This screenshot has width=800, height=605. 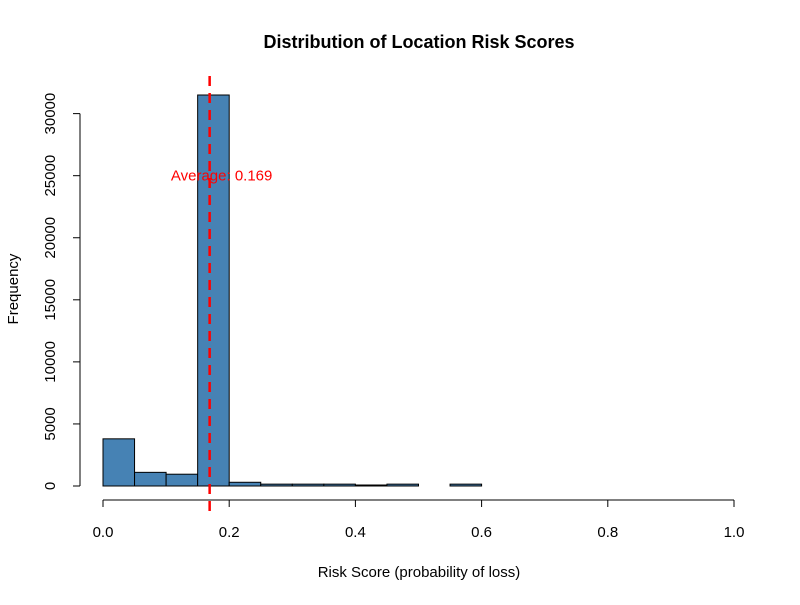 I want to click on y-tick-label: 20000, so click(x=50, y=238).